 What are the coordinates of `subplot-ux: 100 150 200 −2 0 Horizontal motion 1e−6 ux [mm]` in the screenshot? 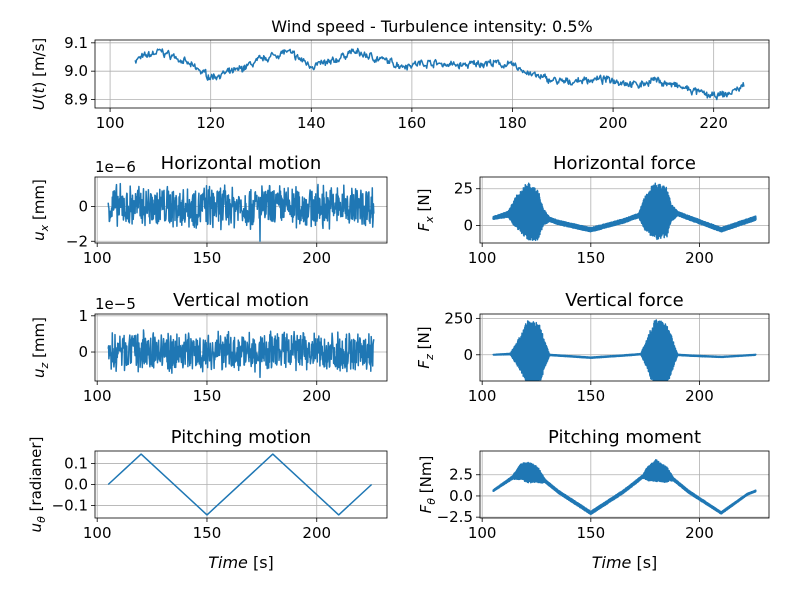 It's located at (209, 210).